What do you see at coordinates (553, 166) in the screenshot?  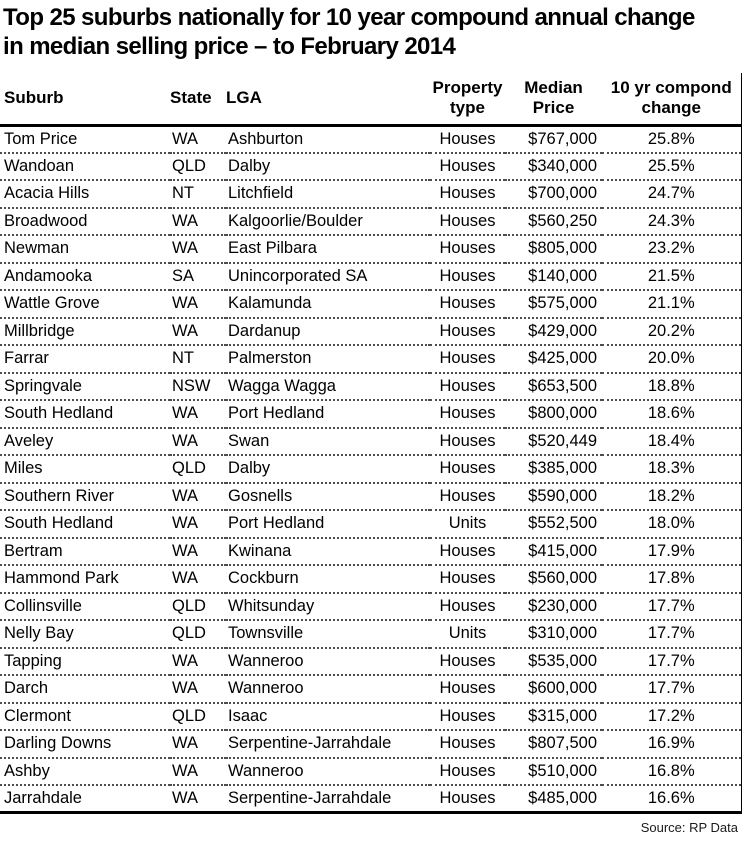 I see `cell-median-price: $340,000` at bounding box center [553, 166].